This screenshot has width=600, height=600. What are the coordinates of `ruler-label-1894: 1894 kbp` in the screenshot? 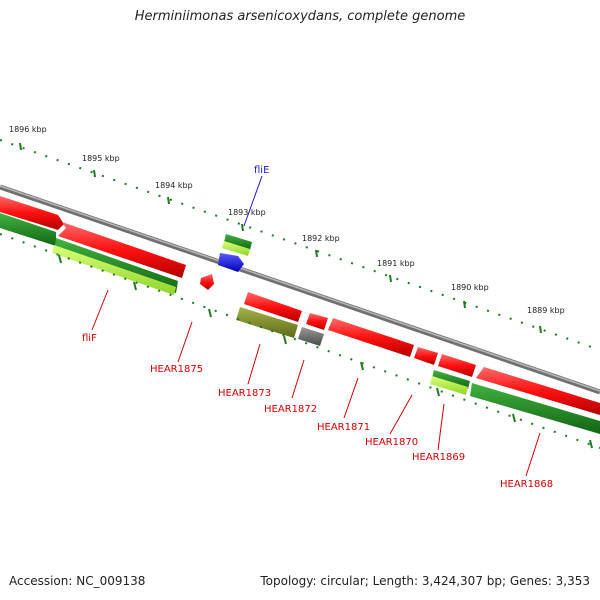 It's located at (174, 185).